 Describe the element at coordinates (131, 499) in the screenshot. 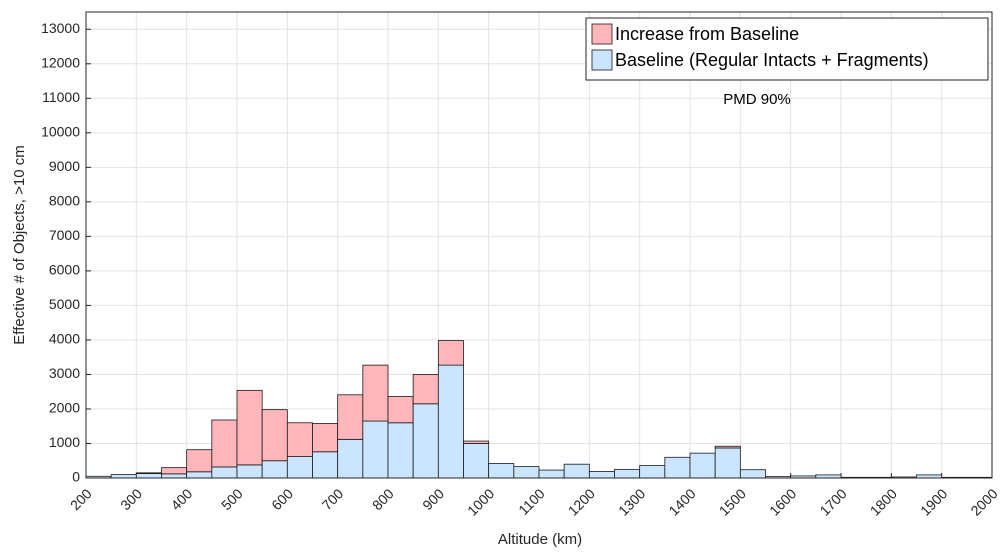

I see `x-tick-label: 300` at that location.